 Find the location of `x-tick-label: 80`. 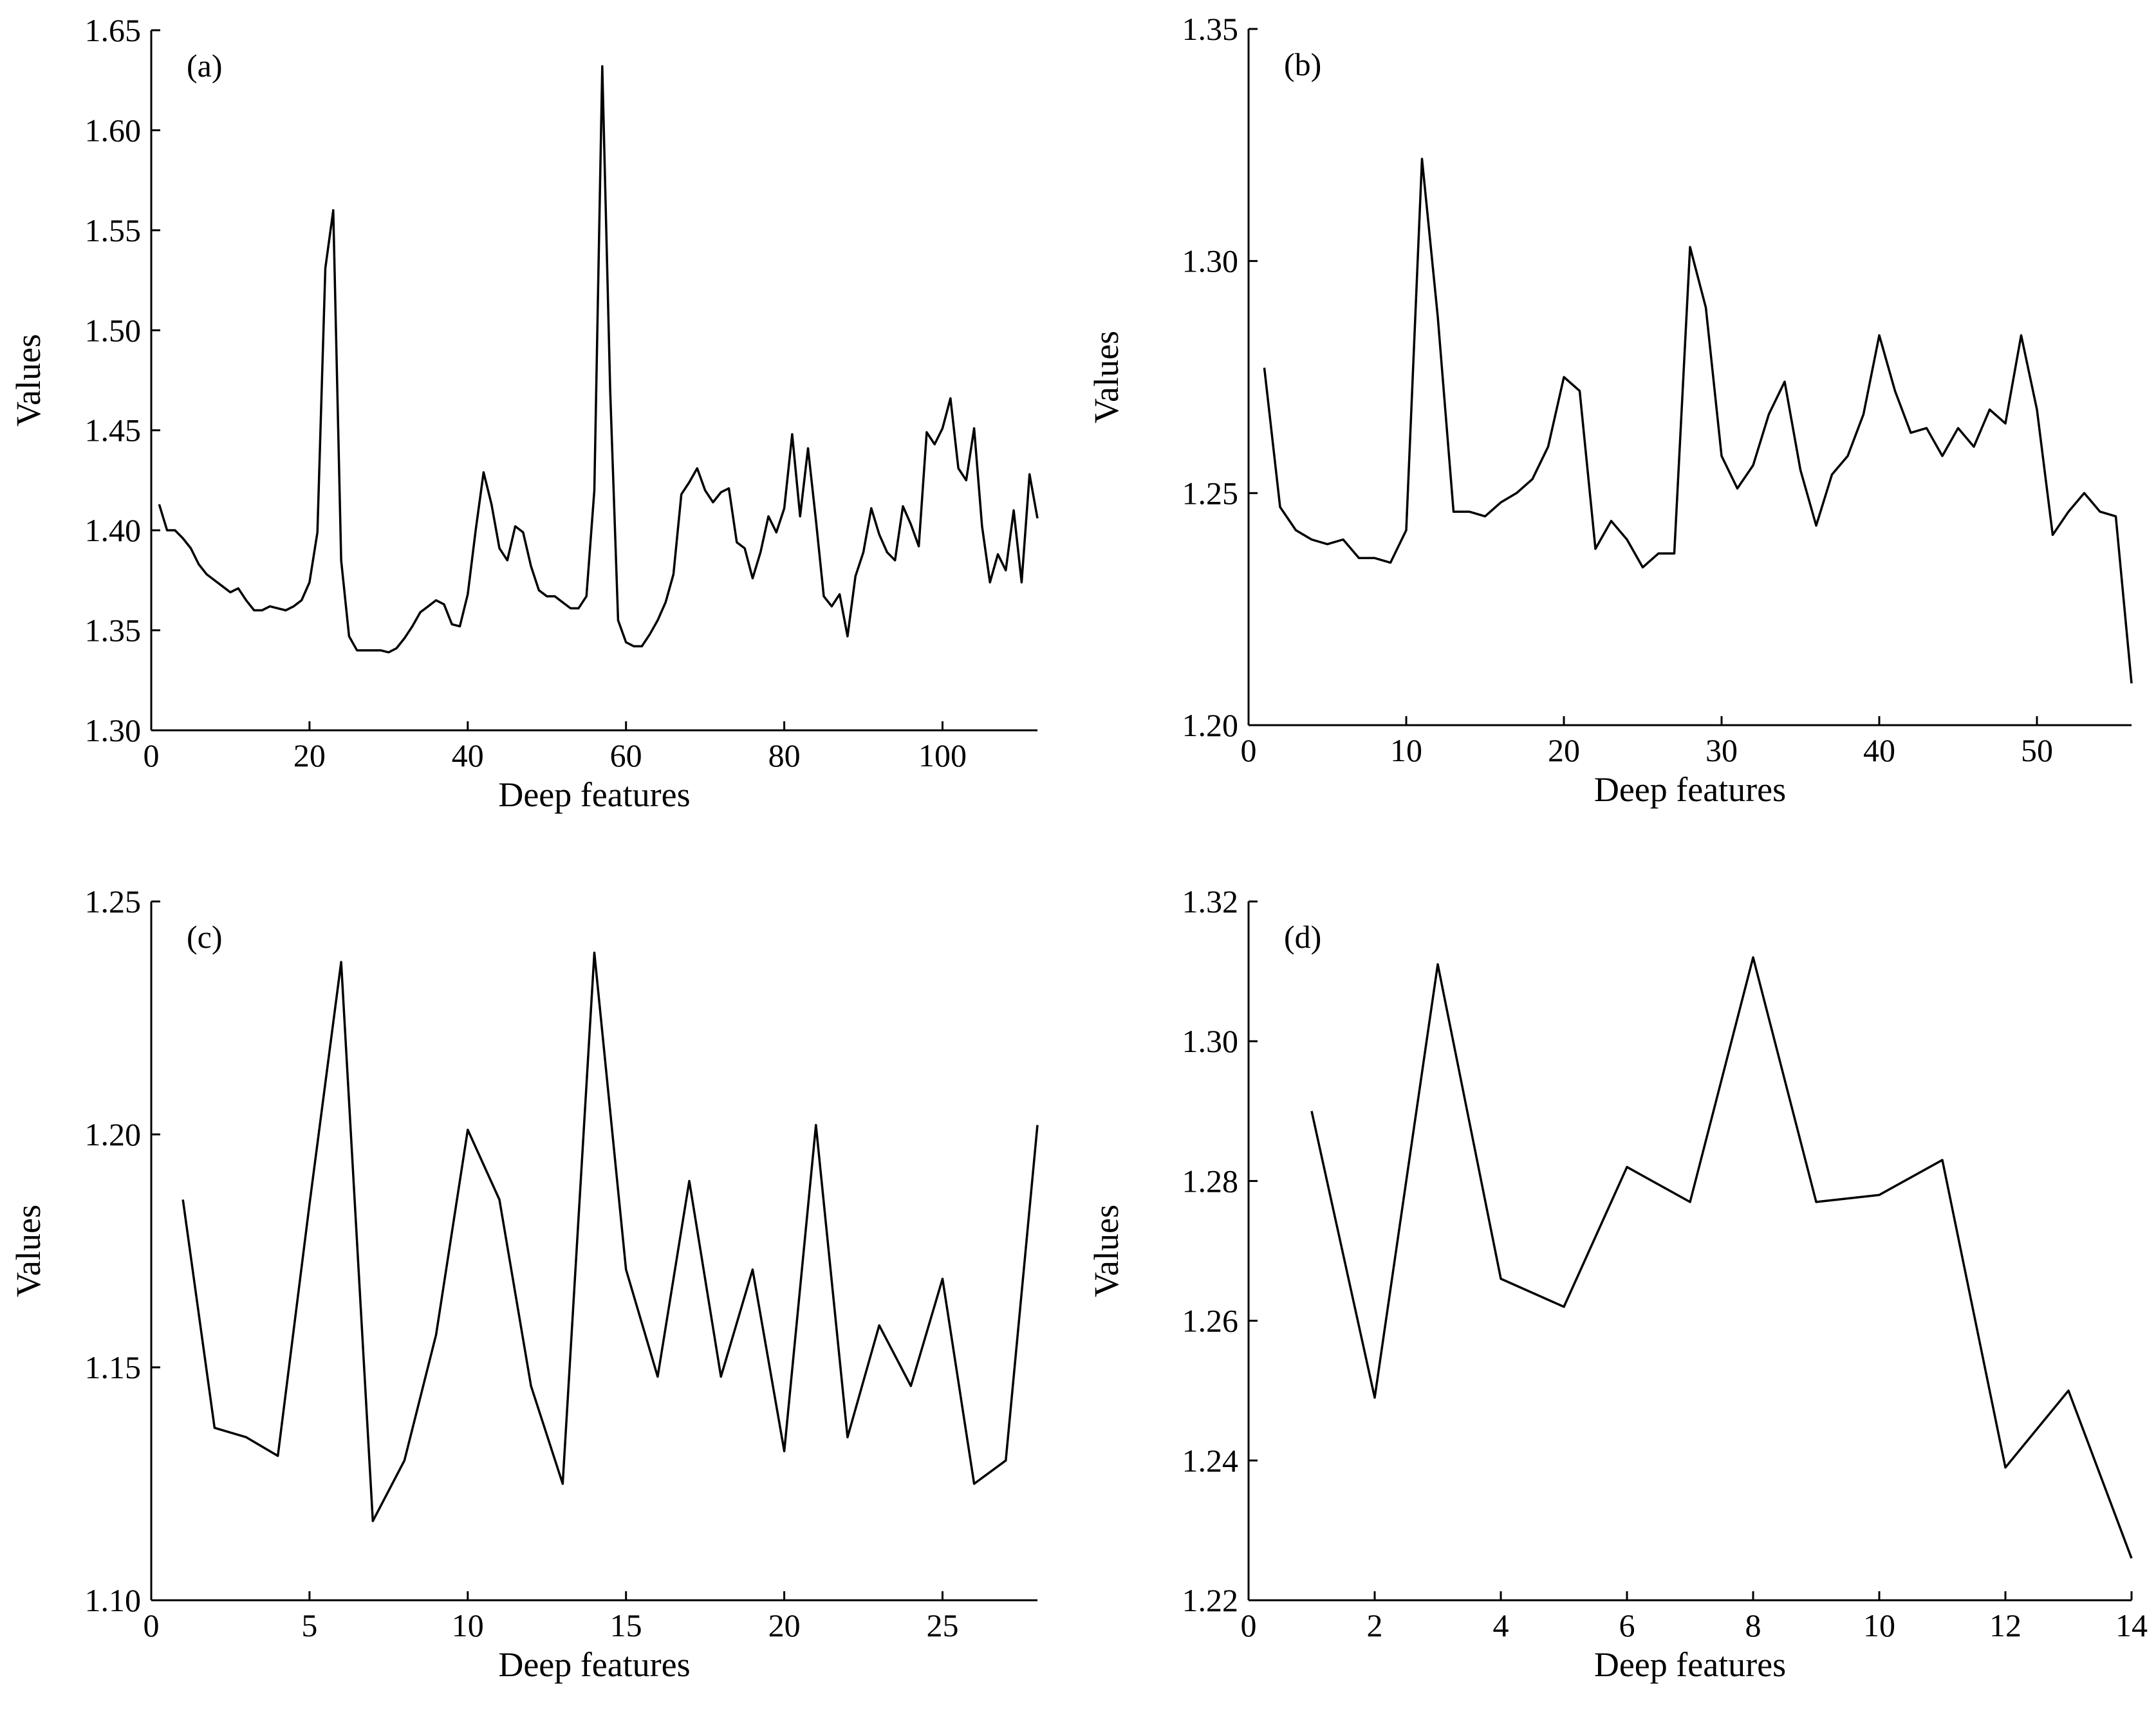

x-tick-label: 80 is located at coordinates (784, 755).